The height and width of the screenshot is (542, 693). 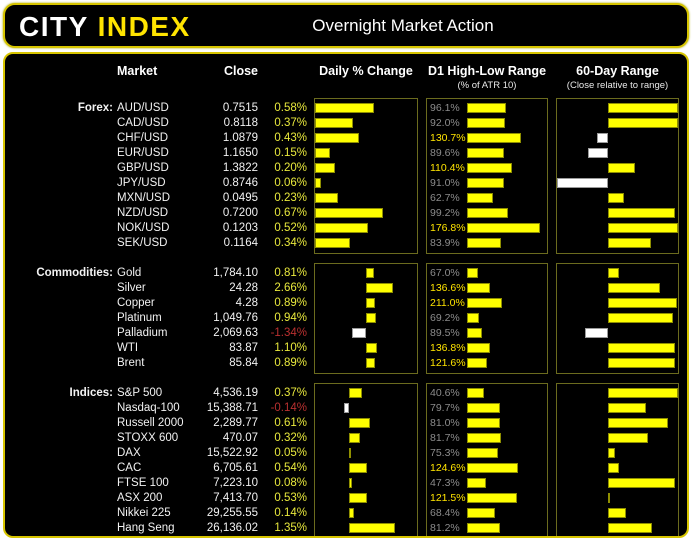 What do you see at coordinates (235, 498) in the screenshot?
I see `close-value: 7,413.70` at bounding box center [235, 498].